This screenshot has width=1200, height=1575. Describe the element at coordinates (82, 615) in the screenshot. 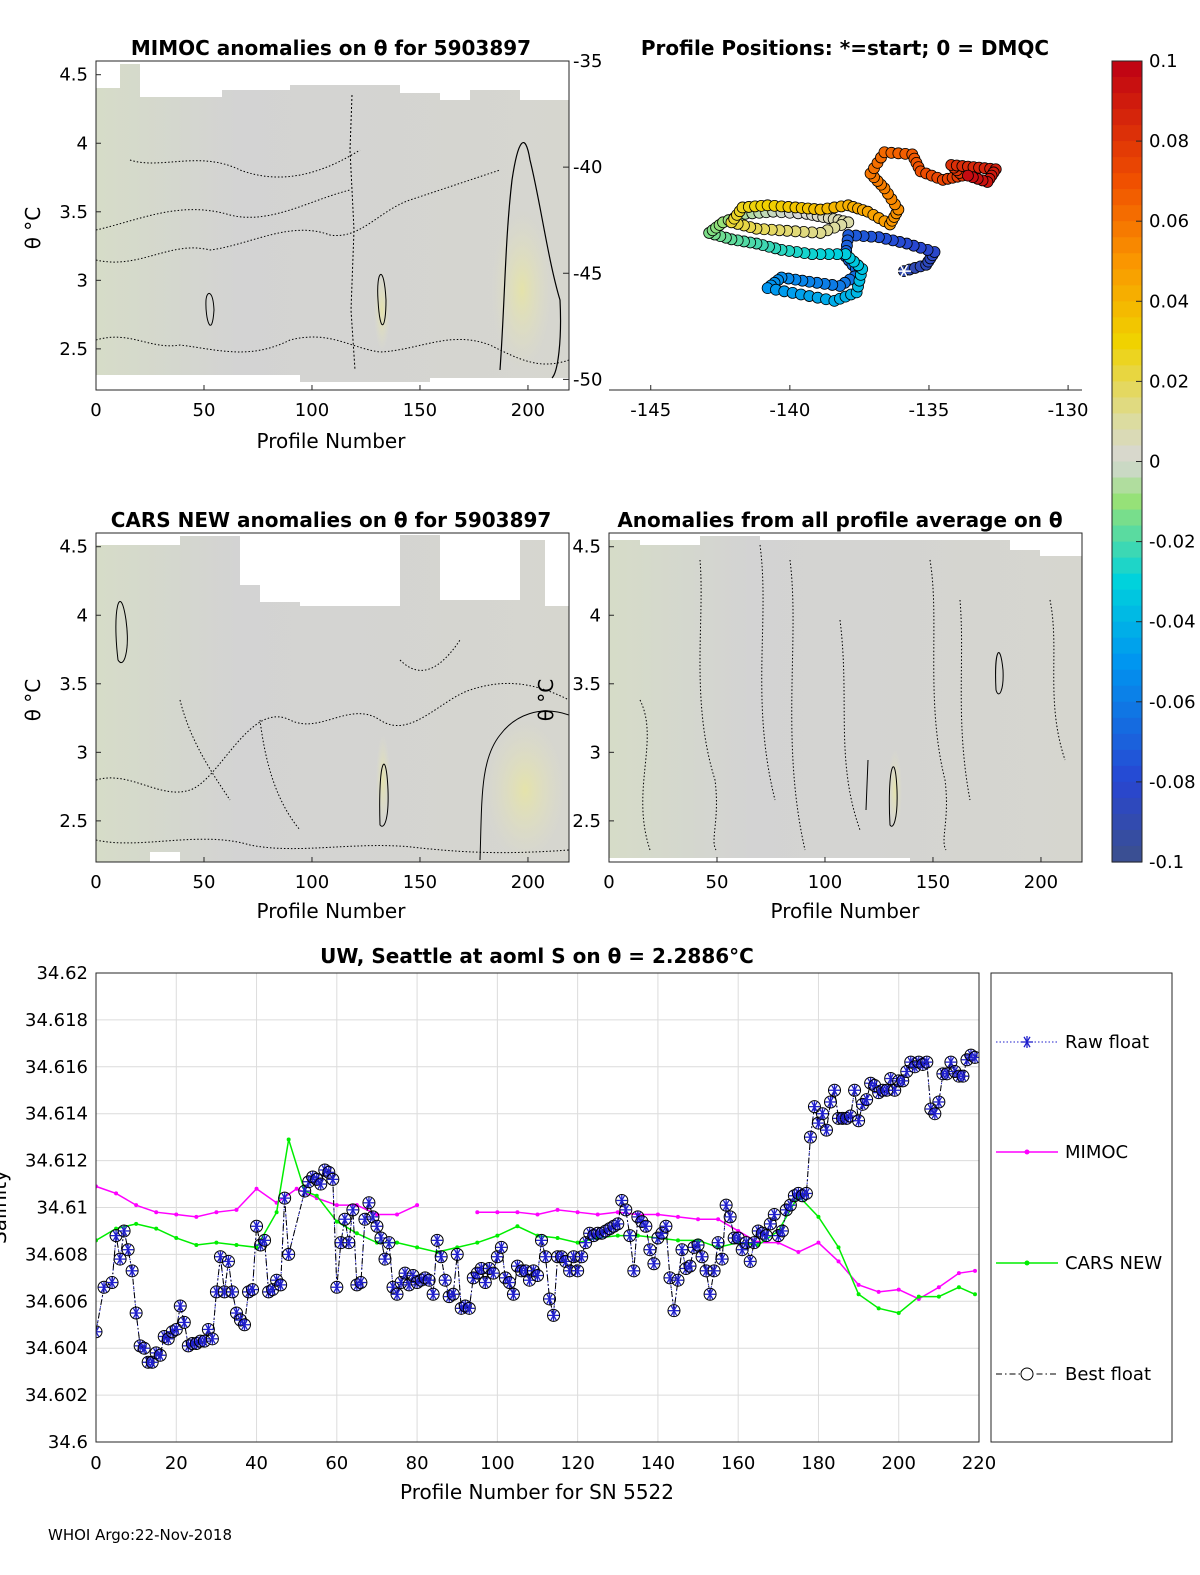

I see `cars-ytick-label: 4` at that location.